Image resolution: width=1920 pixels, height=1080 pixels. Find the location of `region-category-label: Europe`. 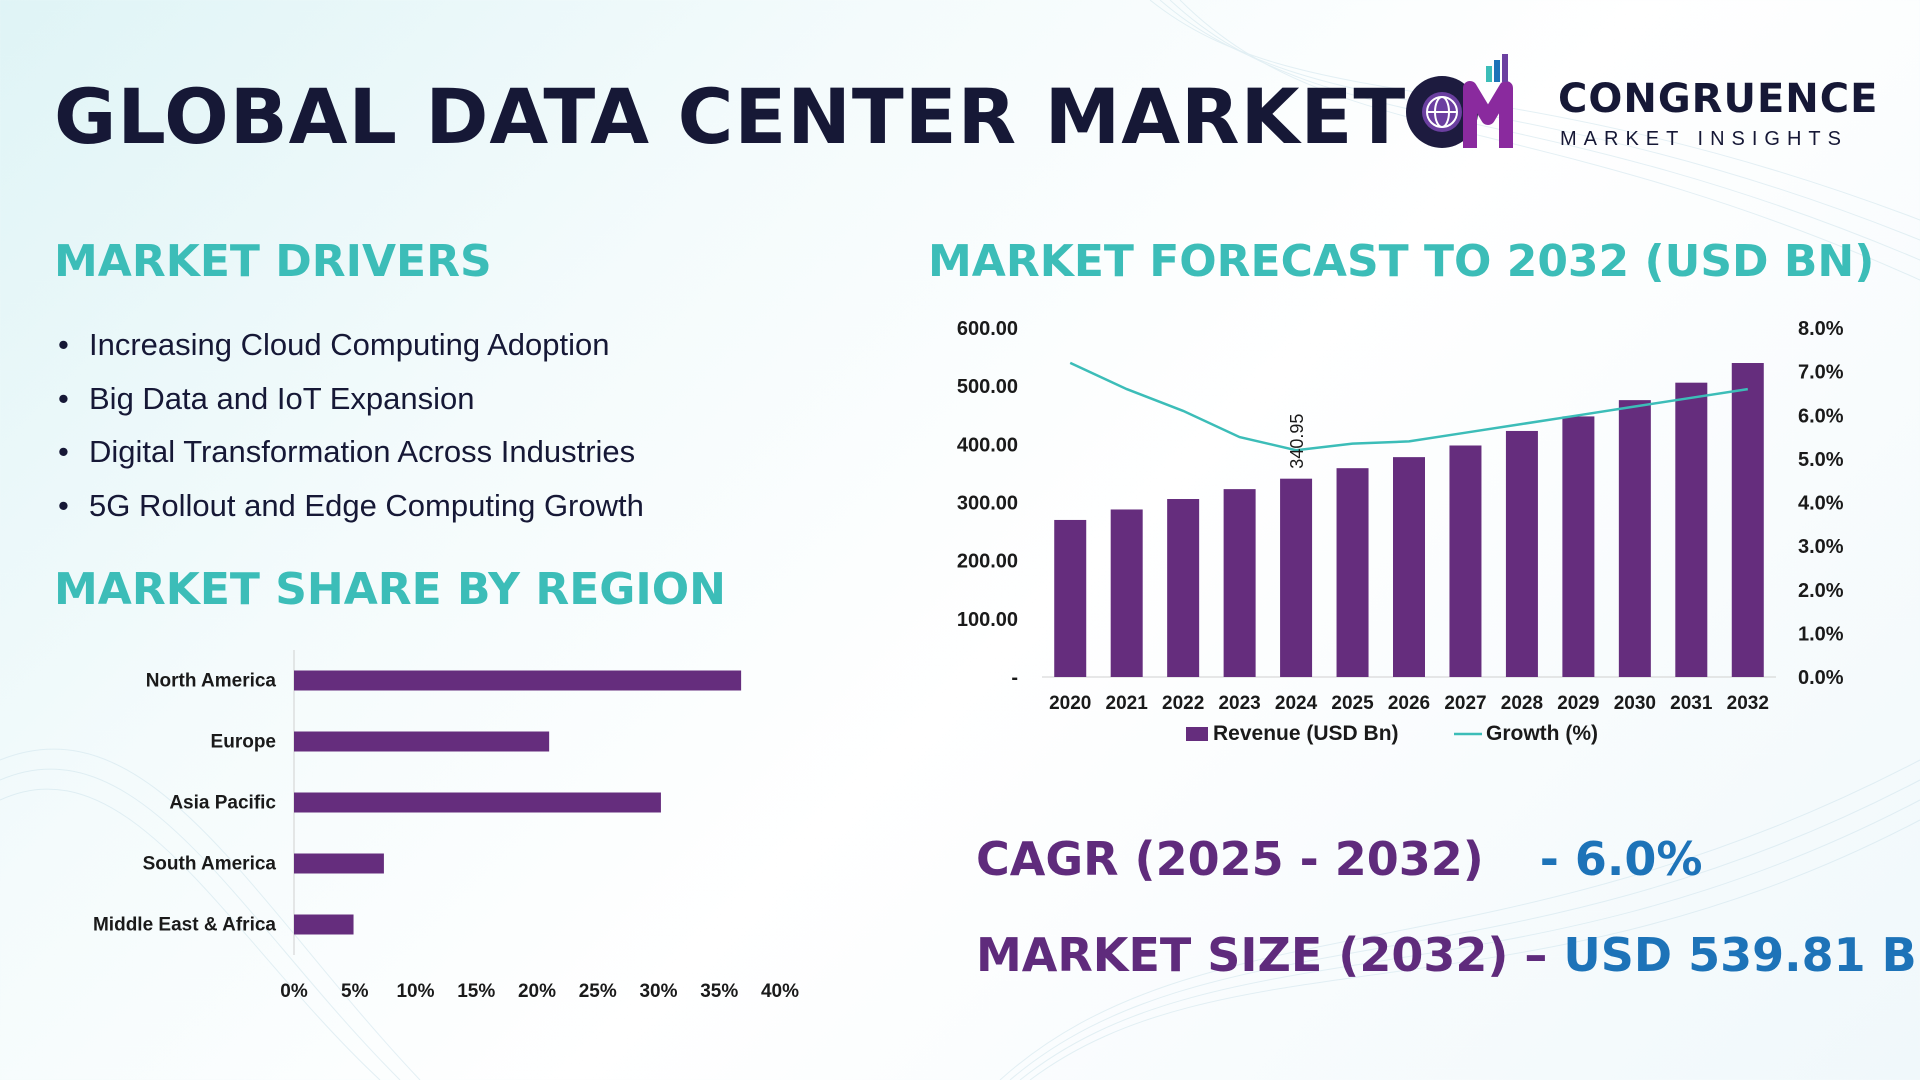

region-category-label: Europe is located at coordinates (243, 742).